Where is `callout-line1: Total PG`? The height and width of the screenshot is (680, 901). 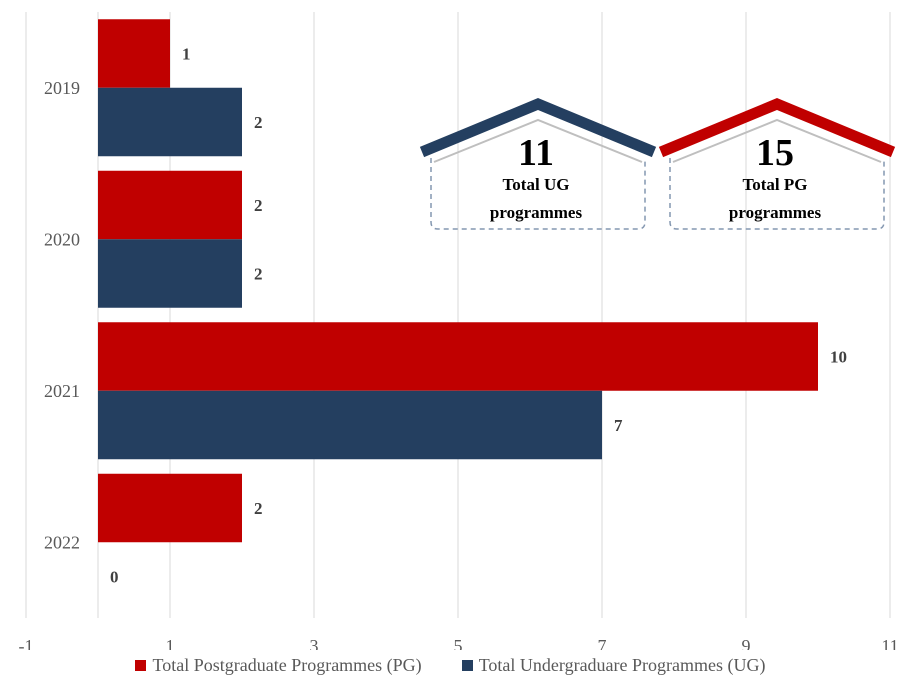 callout-line1: Total PG is located at coordinates (774, 184).